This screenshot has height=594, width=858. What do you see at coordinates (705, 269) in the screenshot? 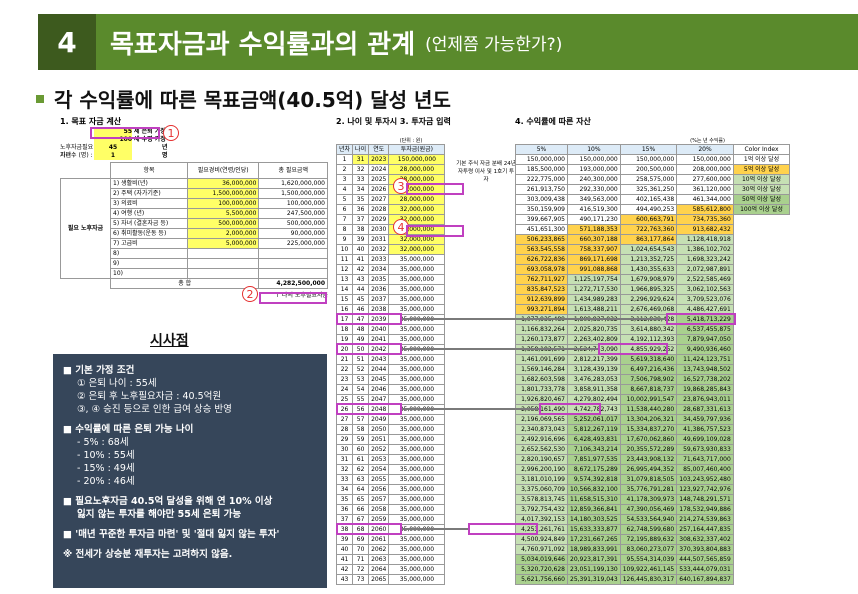
I see `asset-value: 2,072,987,891` at bounding box center [705, 269].